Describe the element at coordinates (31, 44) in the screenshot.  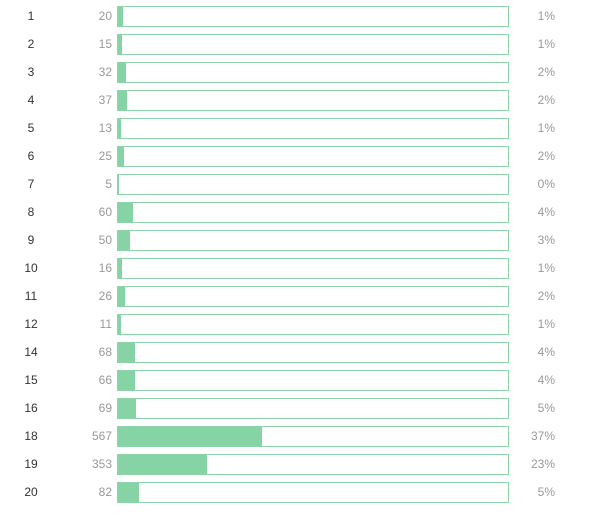
I see `row-label: 2` at that location.